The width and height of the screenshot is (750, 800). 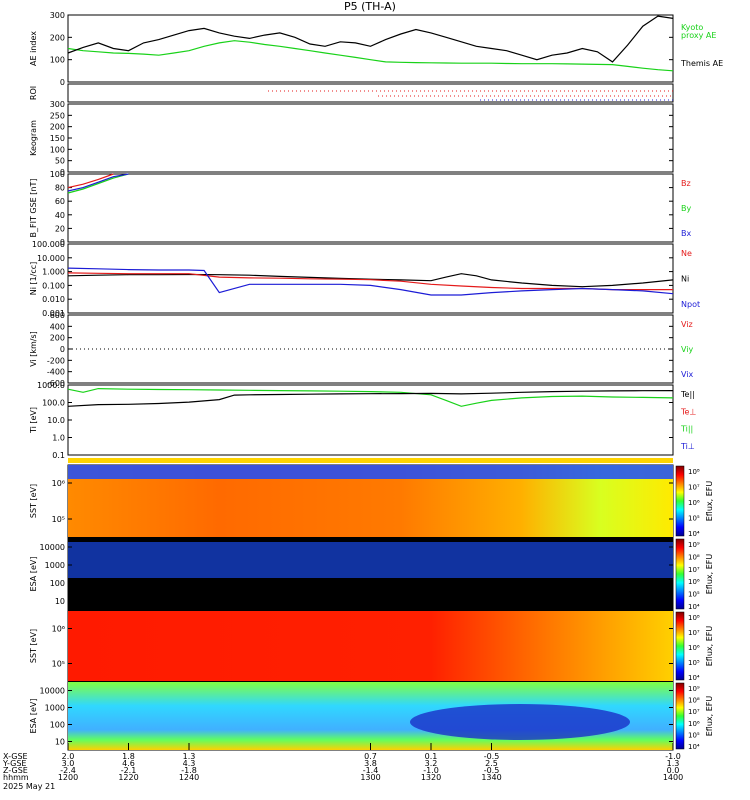 I want to click on esa_eflux_2-ytick-label: 1000, so click(x=55, y=708).